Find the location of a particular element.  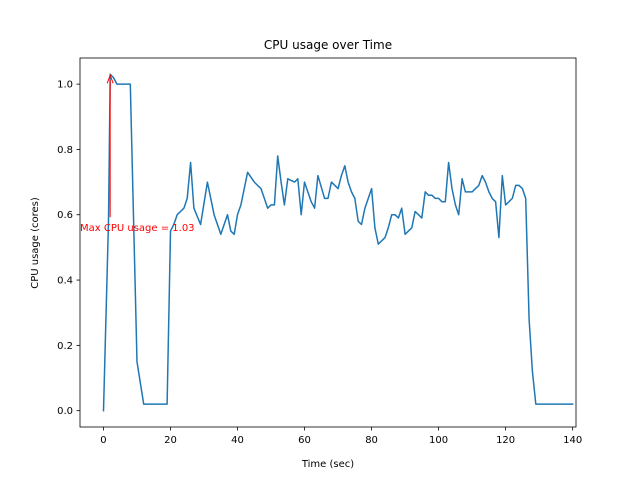

chart-title: CPU usage over Time is located at coordinates (328, 45).